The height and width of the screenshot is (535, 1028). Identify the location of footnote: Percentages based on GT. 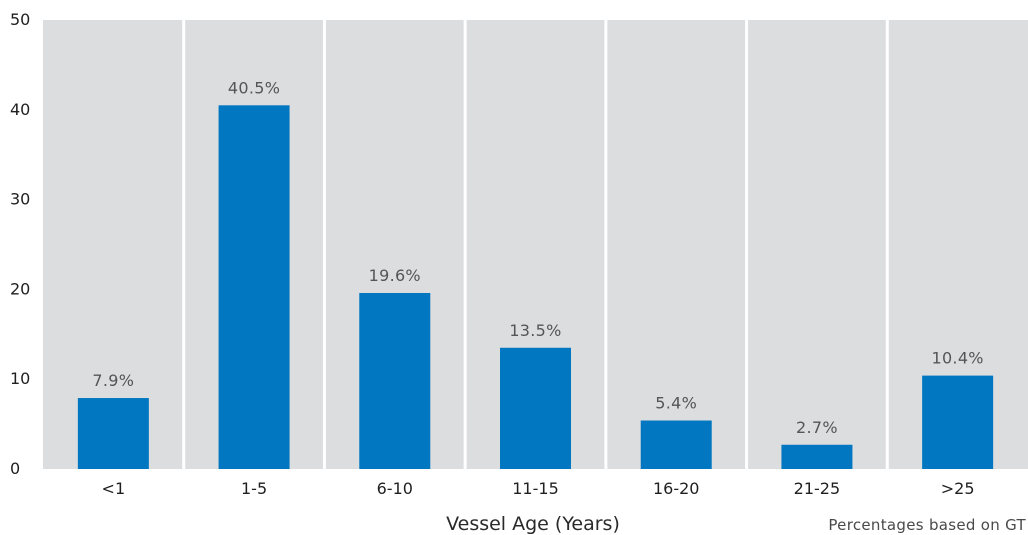
(927, 525).